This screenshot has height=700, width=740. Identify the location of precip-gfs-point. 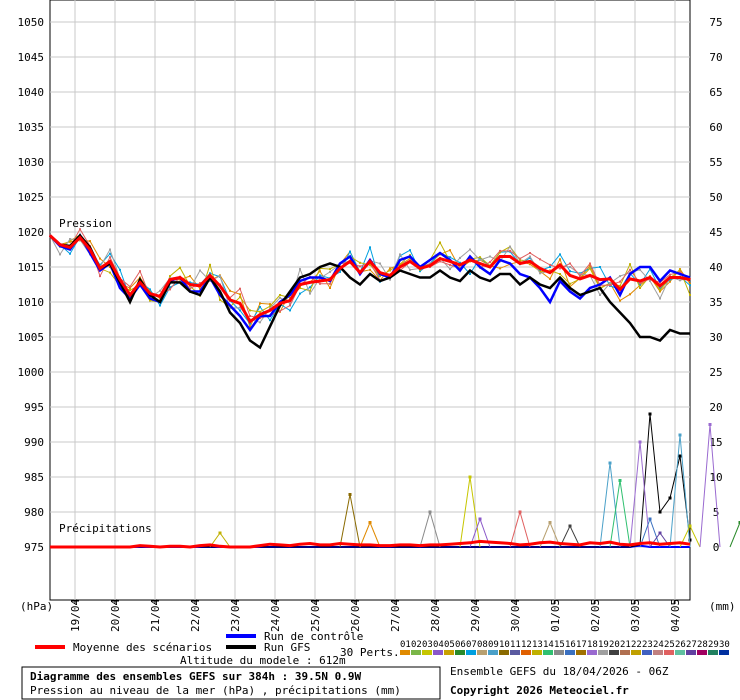
(680, 456).